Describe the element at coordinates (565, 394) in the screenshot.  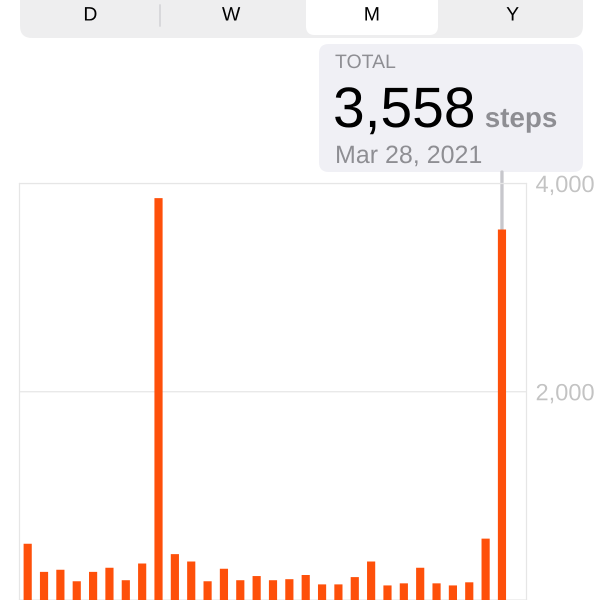
I see `y-tick-label: 2,000` at that location.